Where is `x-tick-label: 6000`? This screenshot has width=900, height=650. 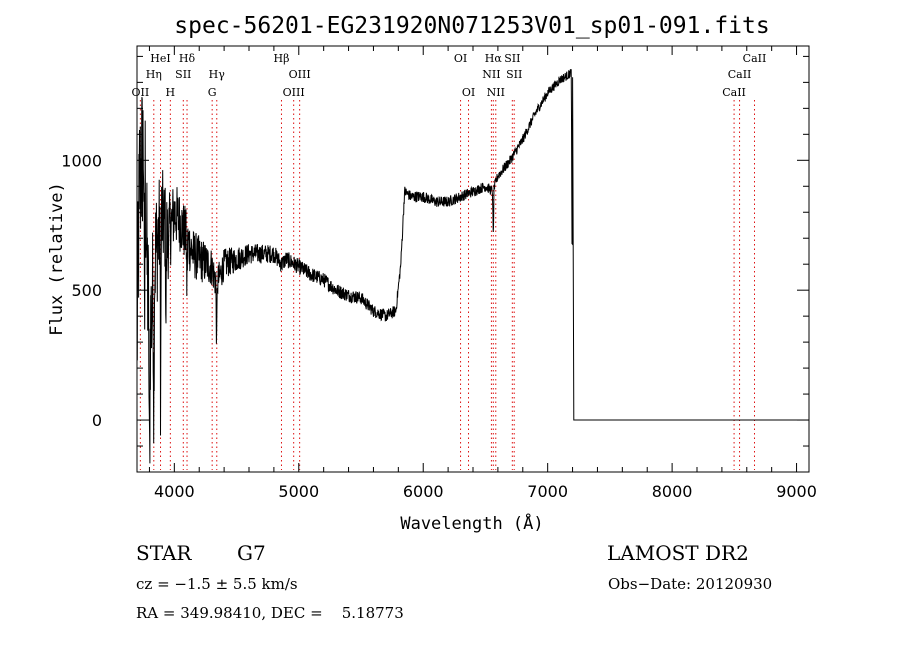
x-tick-label: 6000 is located at coordinates (423, 491).